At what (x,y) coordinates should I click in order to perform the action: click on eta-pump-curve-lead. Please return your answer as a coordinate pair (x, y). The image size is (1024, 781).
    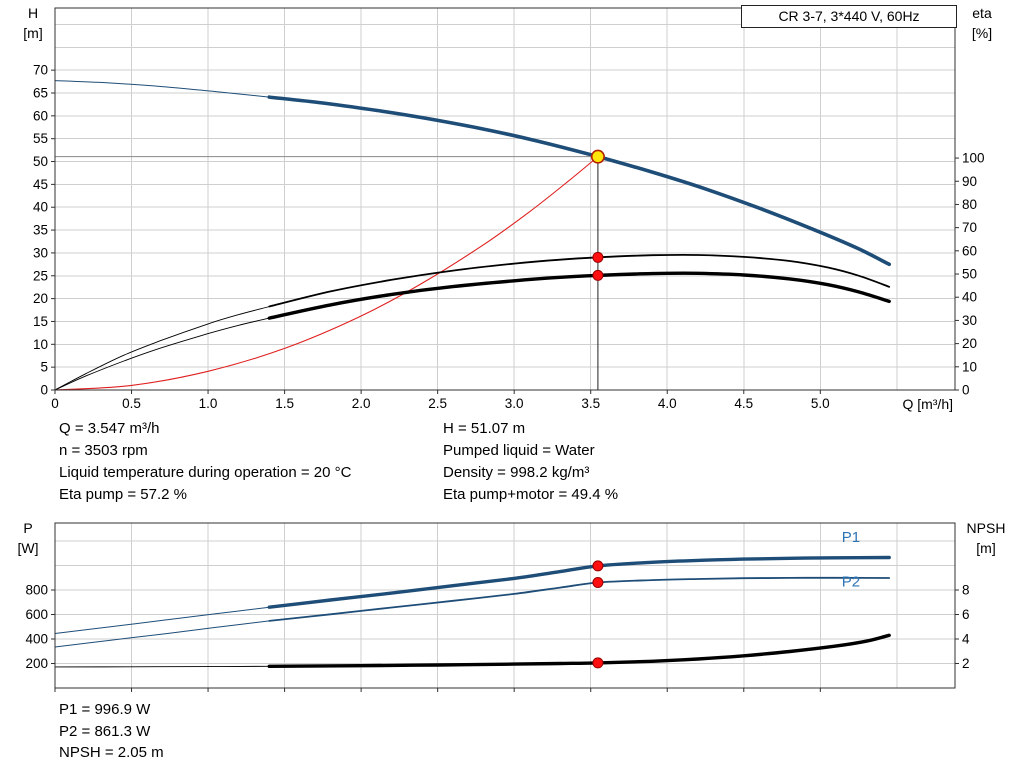
    Looking at the image, I should click on (162, 348).